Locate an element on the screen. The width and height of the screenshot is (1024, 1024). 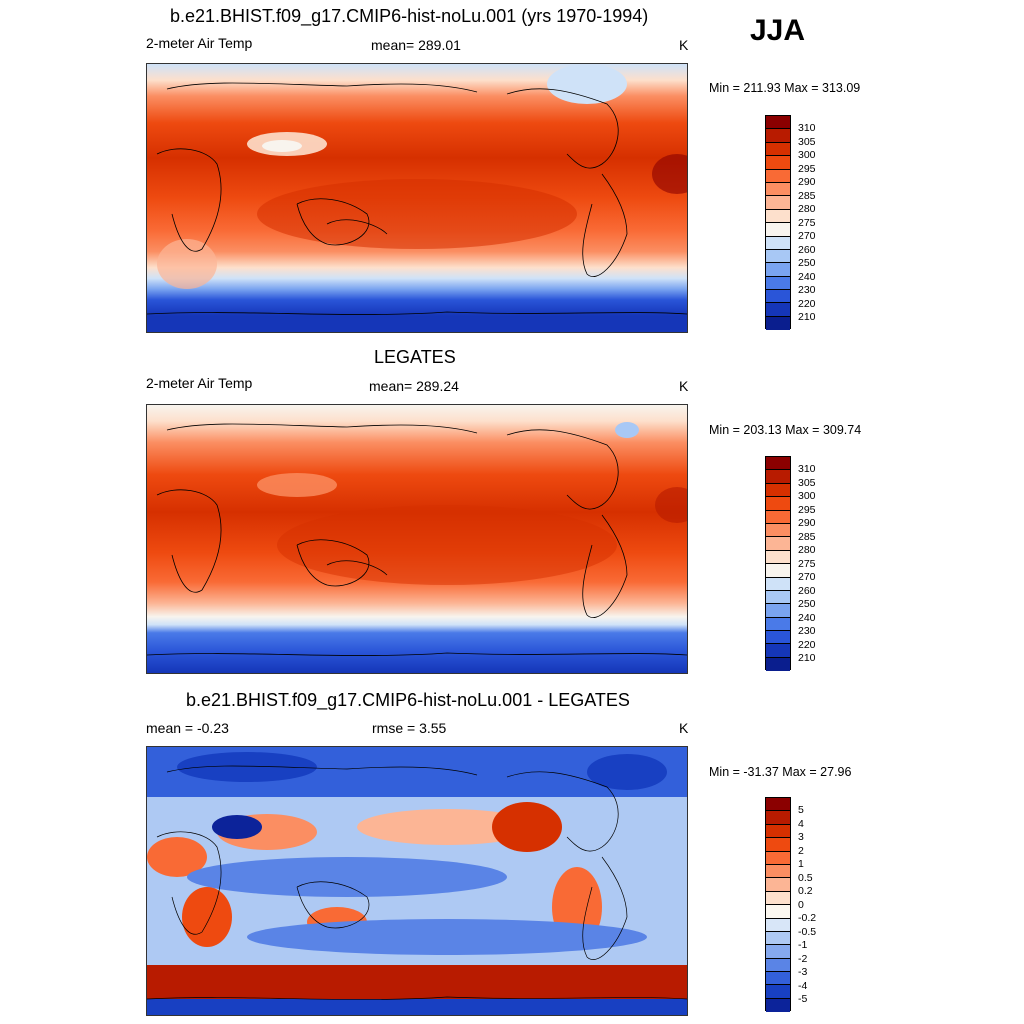
panel-2-minmax: Min = 203.13 Max = 309.74 is located at coordinates (785, 430).